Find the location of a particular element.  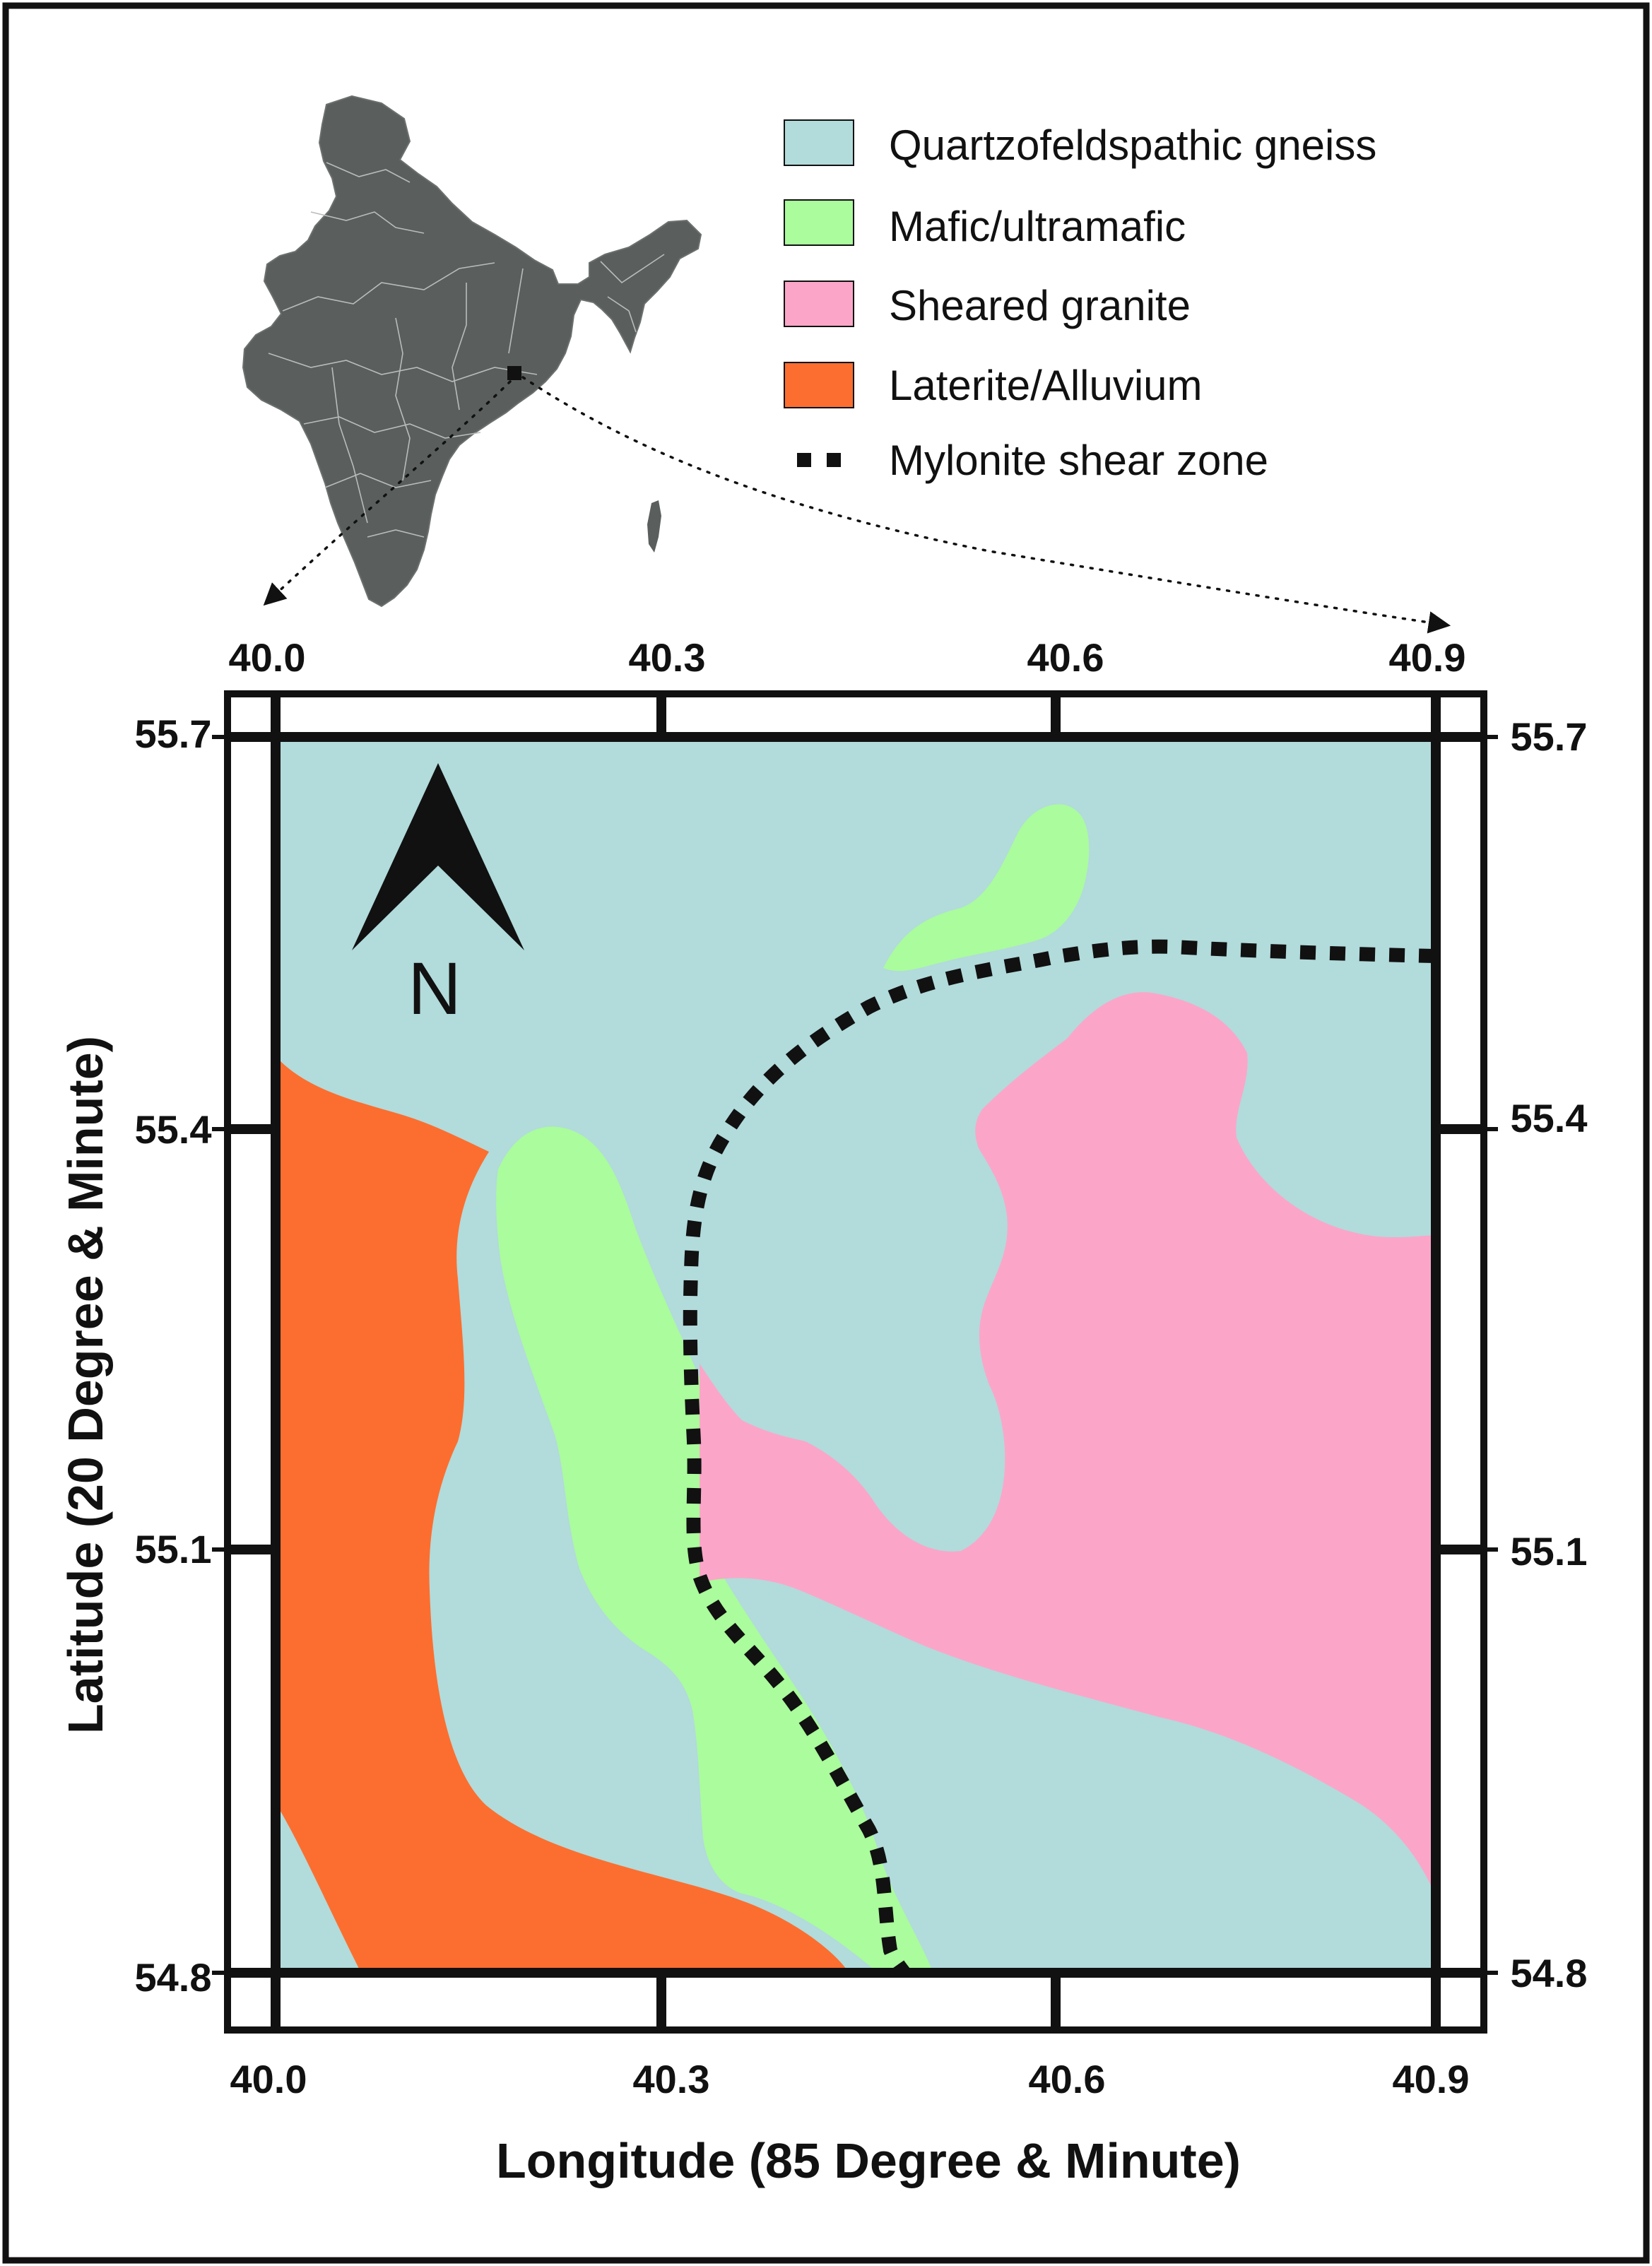

legend-item-gneiss: Quartzofeldspathic gneiss is located at coordinates (1080, 144).